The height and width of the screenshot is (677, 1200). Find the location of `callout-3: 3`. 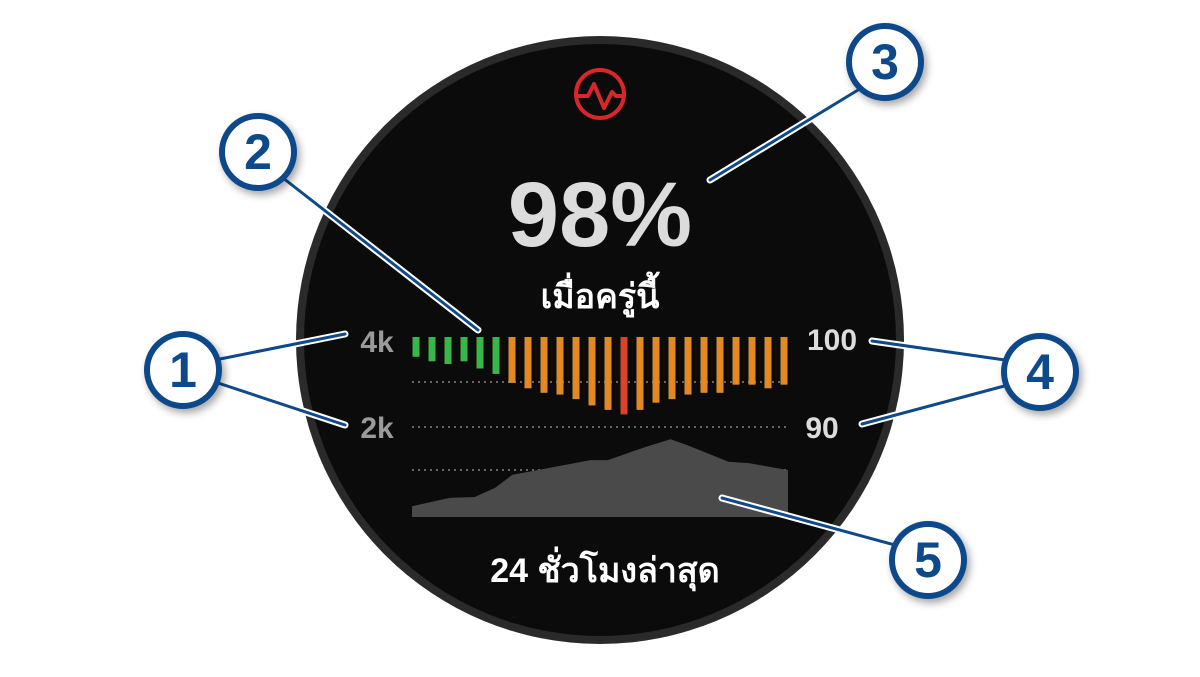

callout-3: 3 is located at coordinates (885, 62).